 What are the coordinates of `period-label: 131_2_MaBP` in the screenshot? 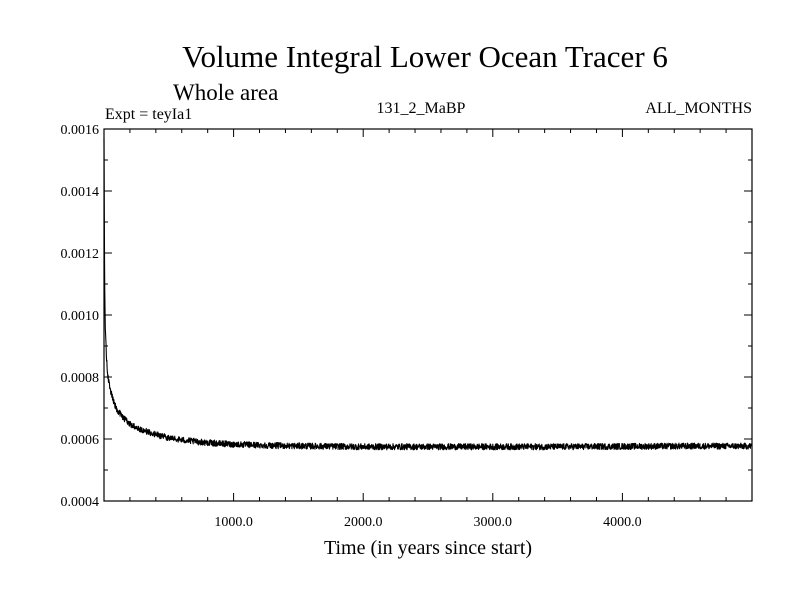 It's located at (421, 108).